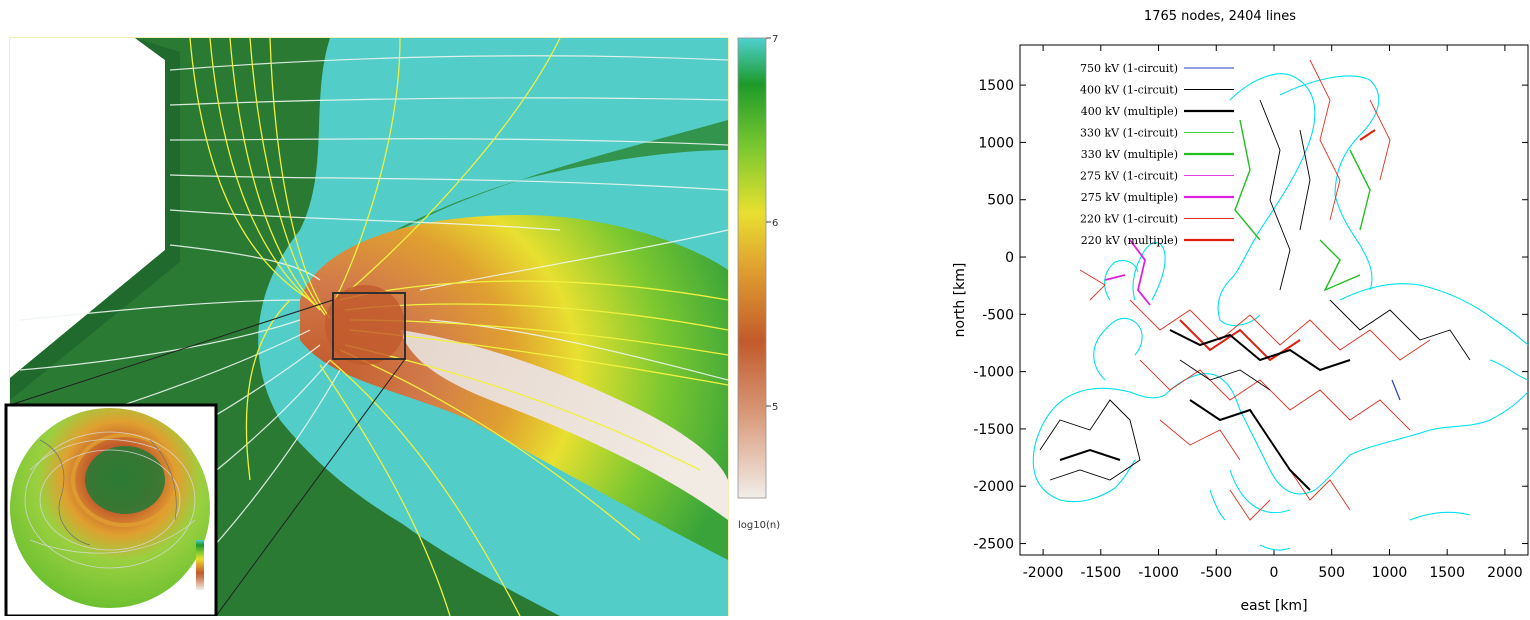  What do you see at coordinates (752, 268) in the screenshot?
I see `colorbar` at bounding box center [752, 268].